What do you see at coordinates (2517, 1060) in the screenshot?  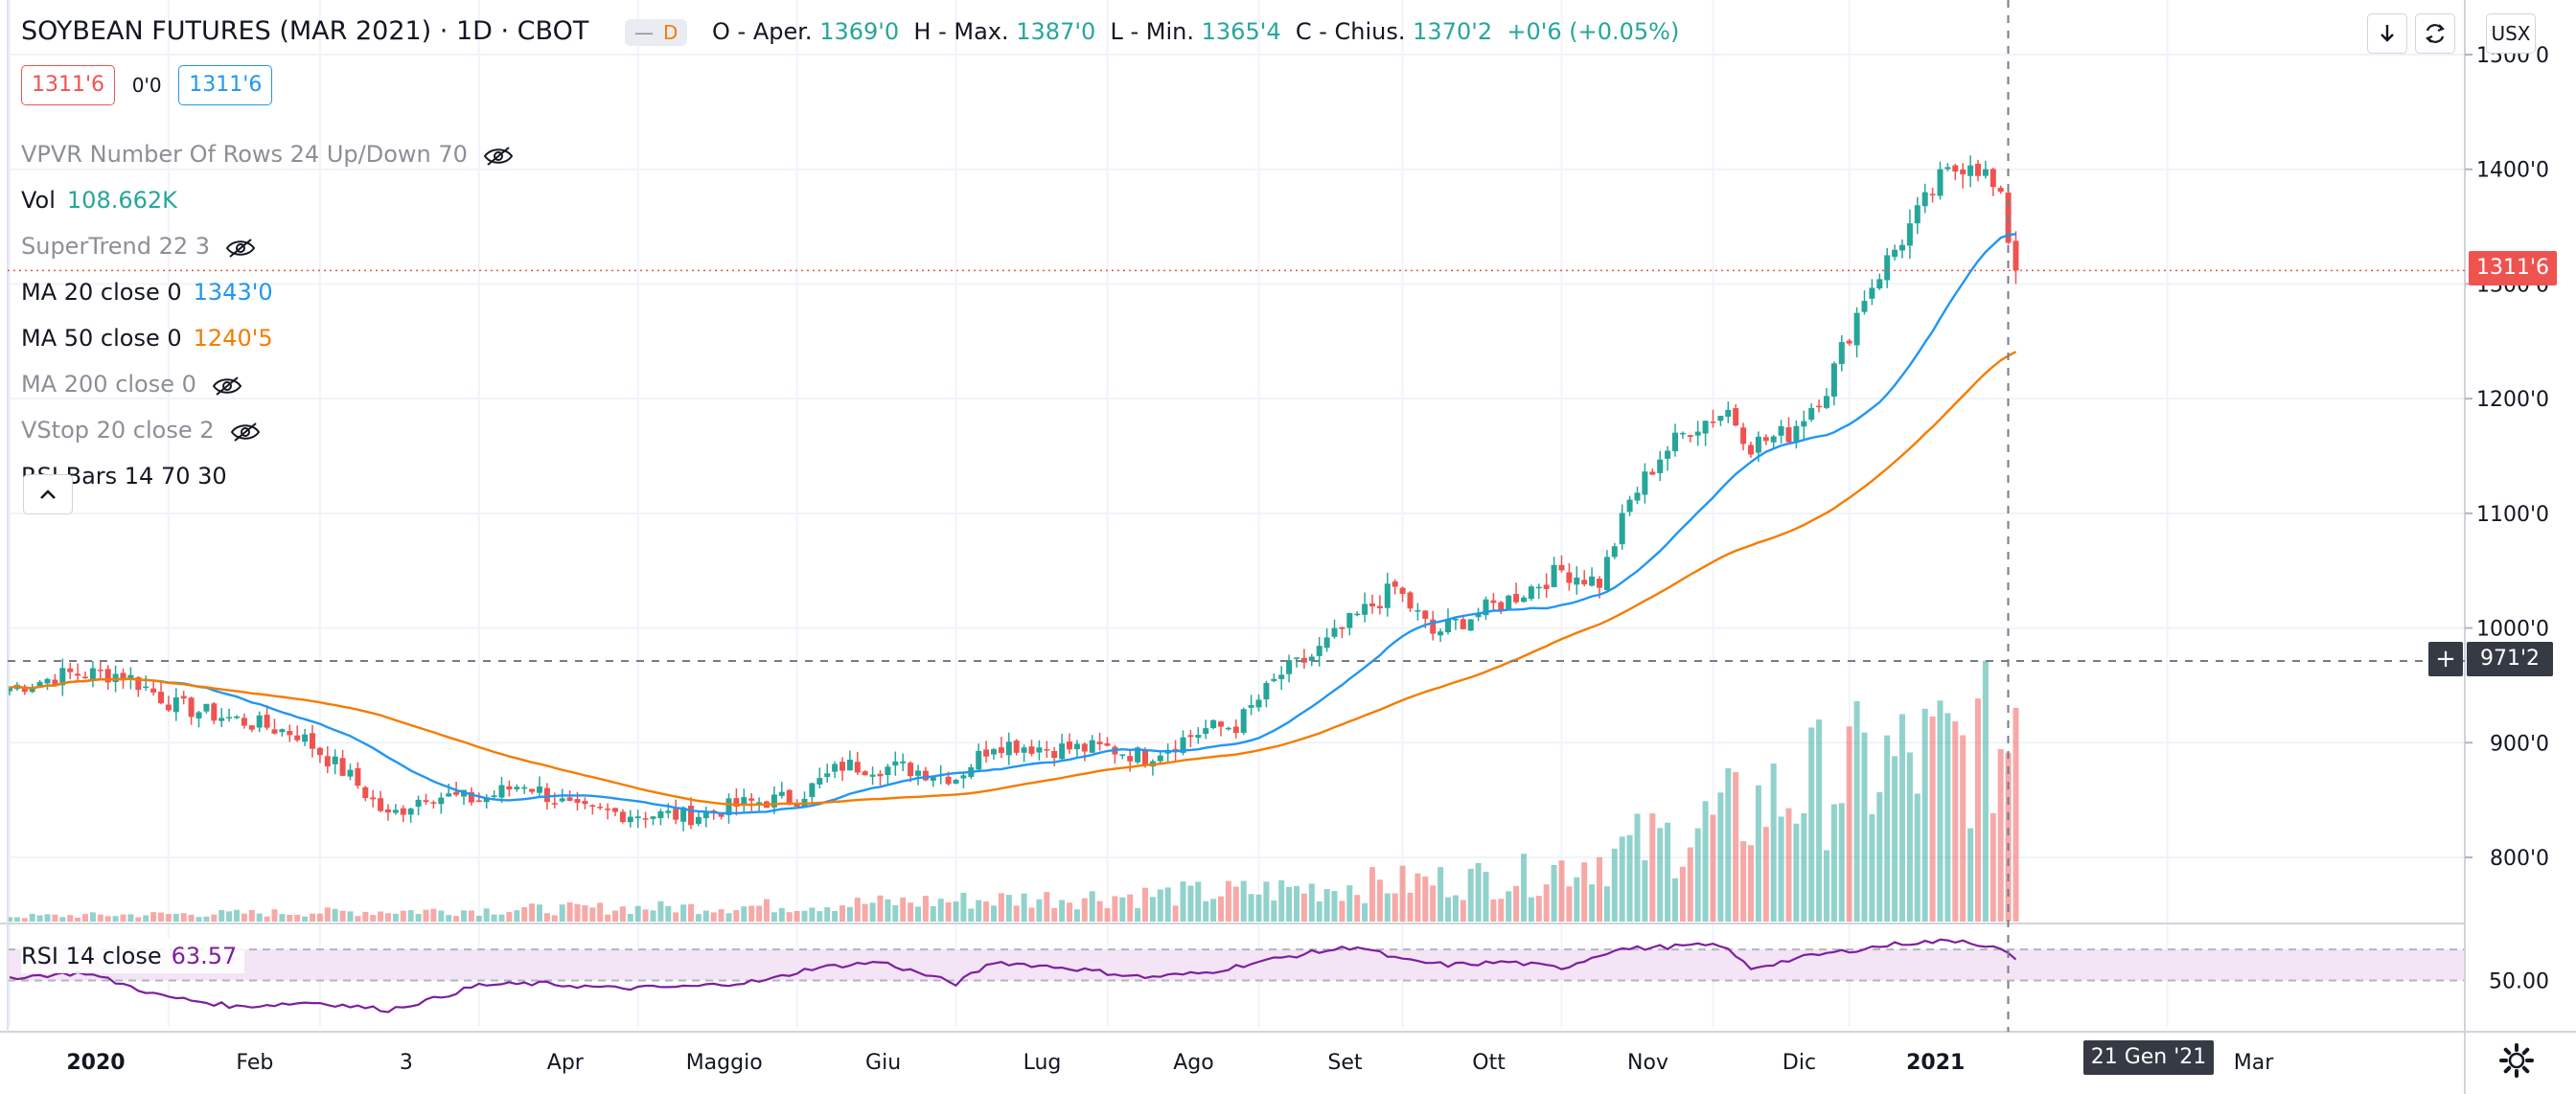 I see `gear-icon` at bounding box center [2517, 1060].